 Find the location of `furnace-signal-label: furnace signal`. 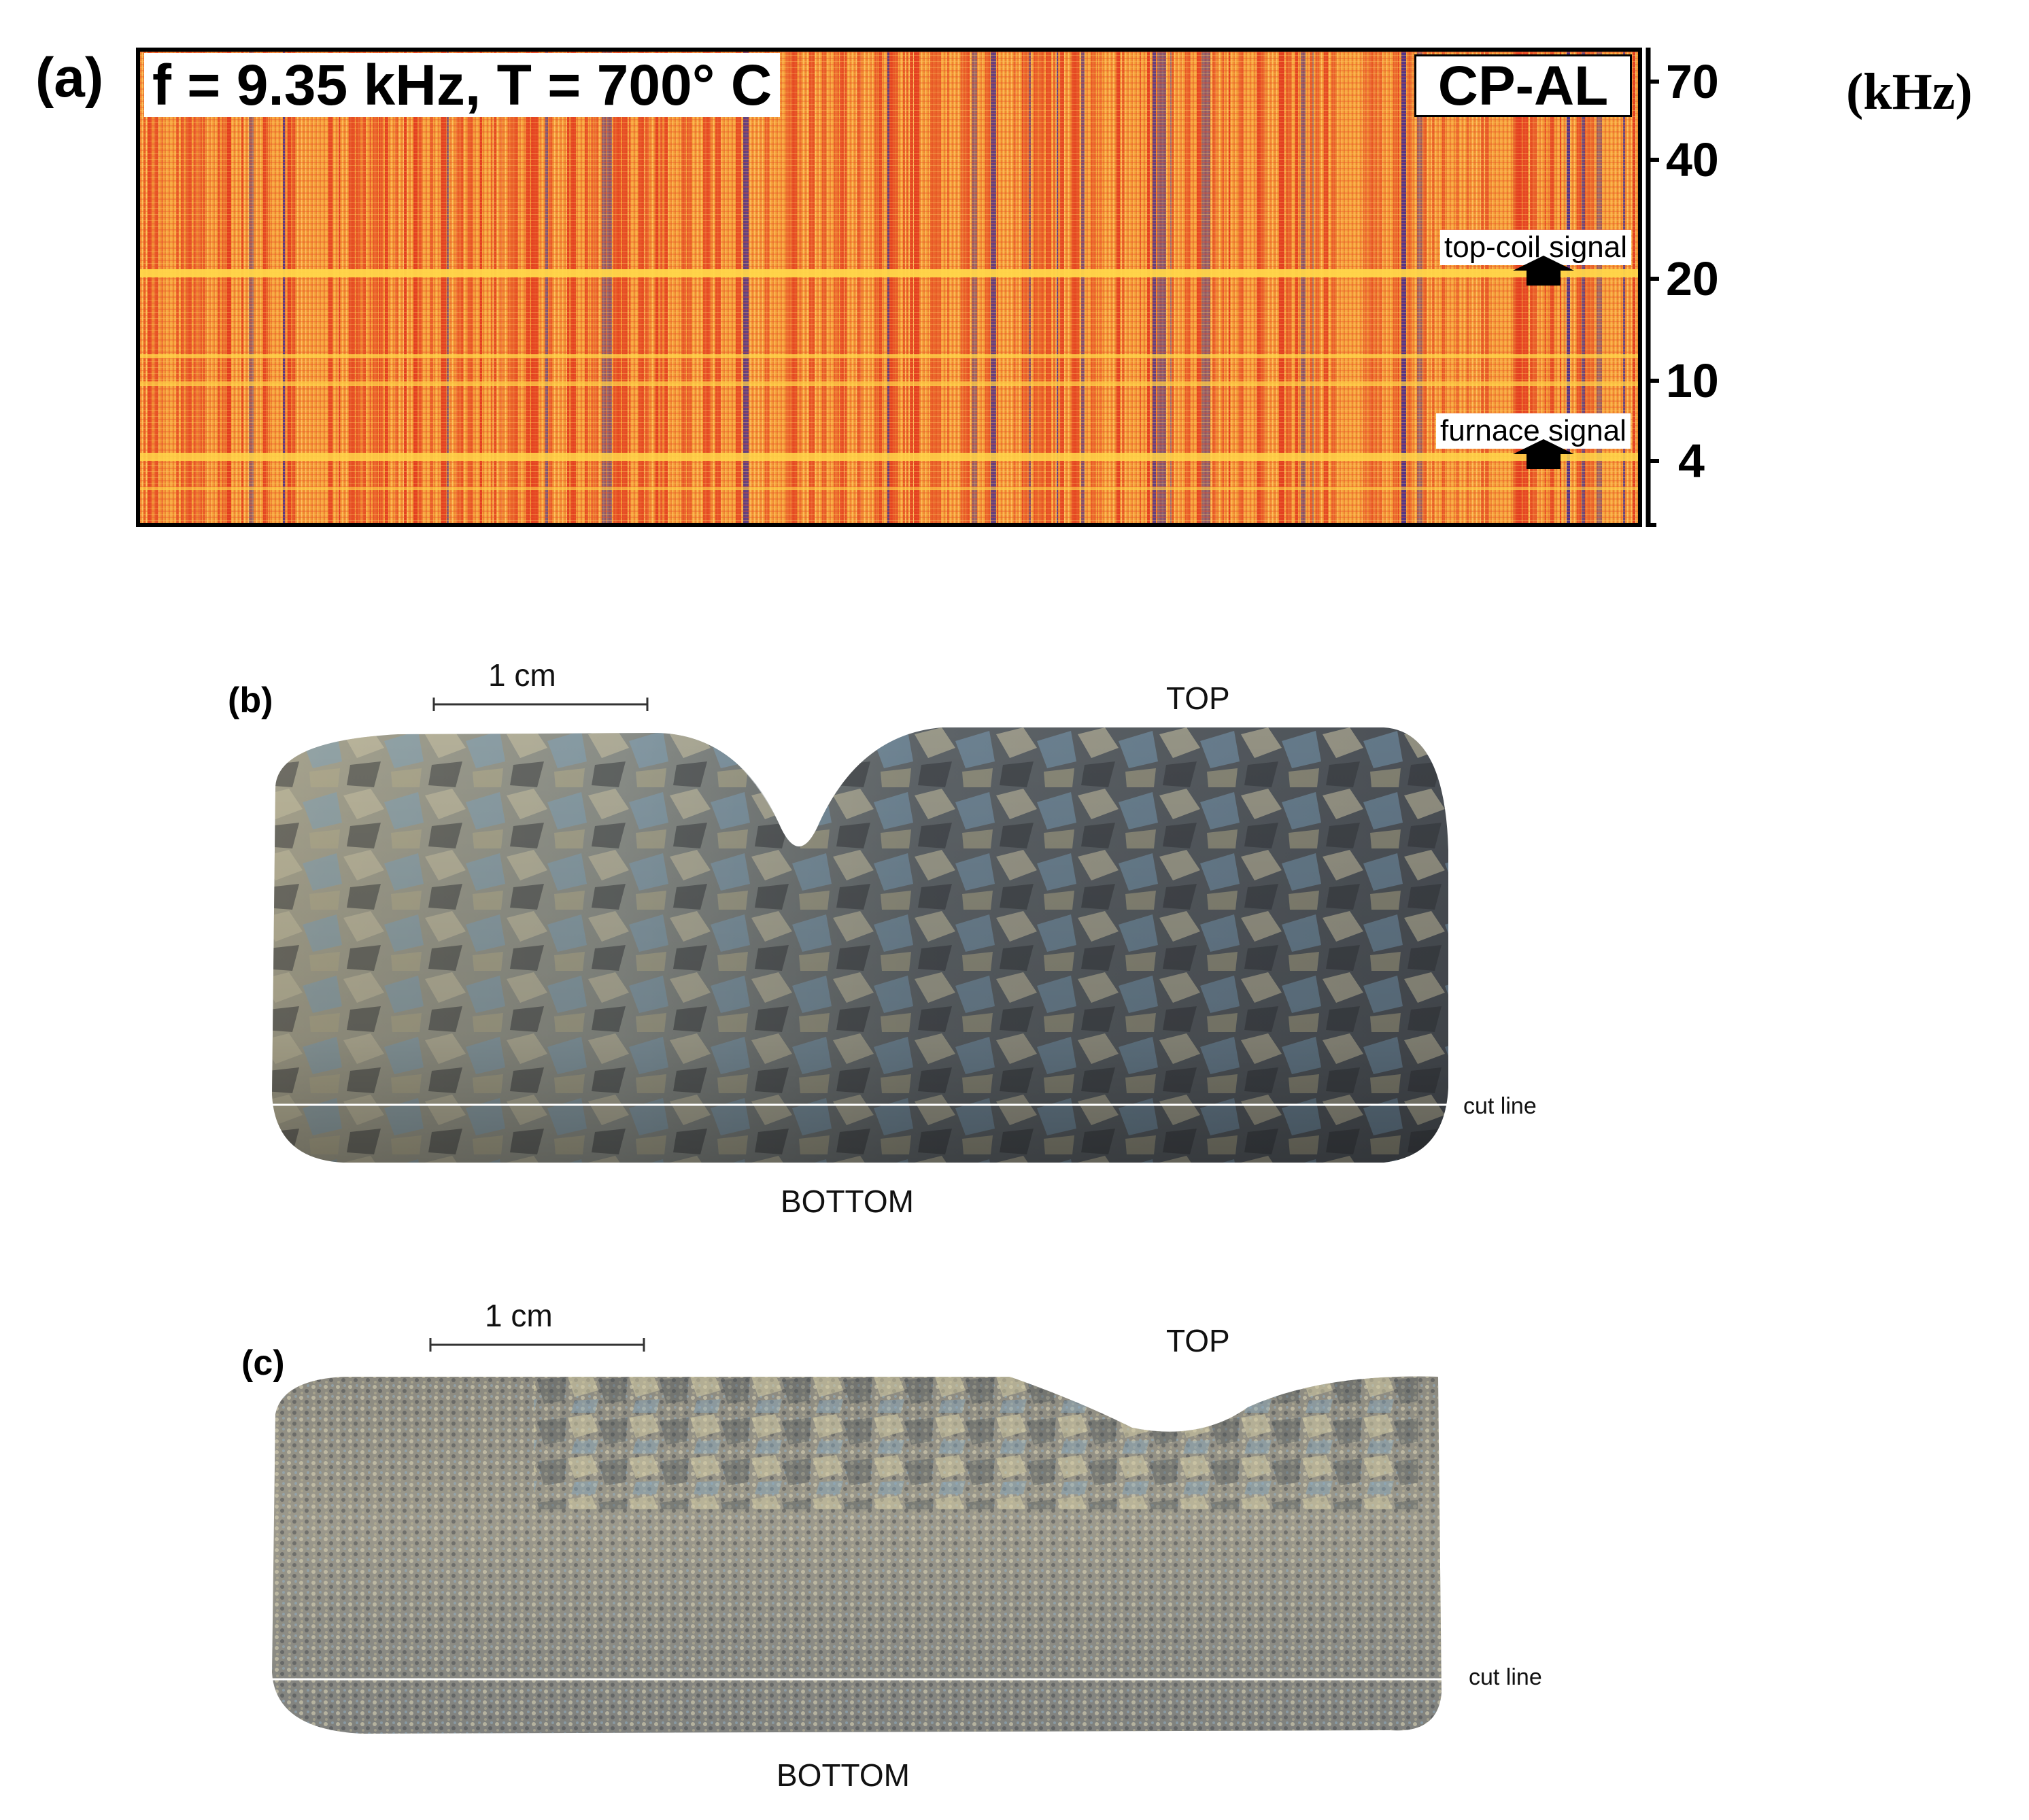

furnace-signal-label: furnace signal is located at coordinates (1534, 431).